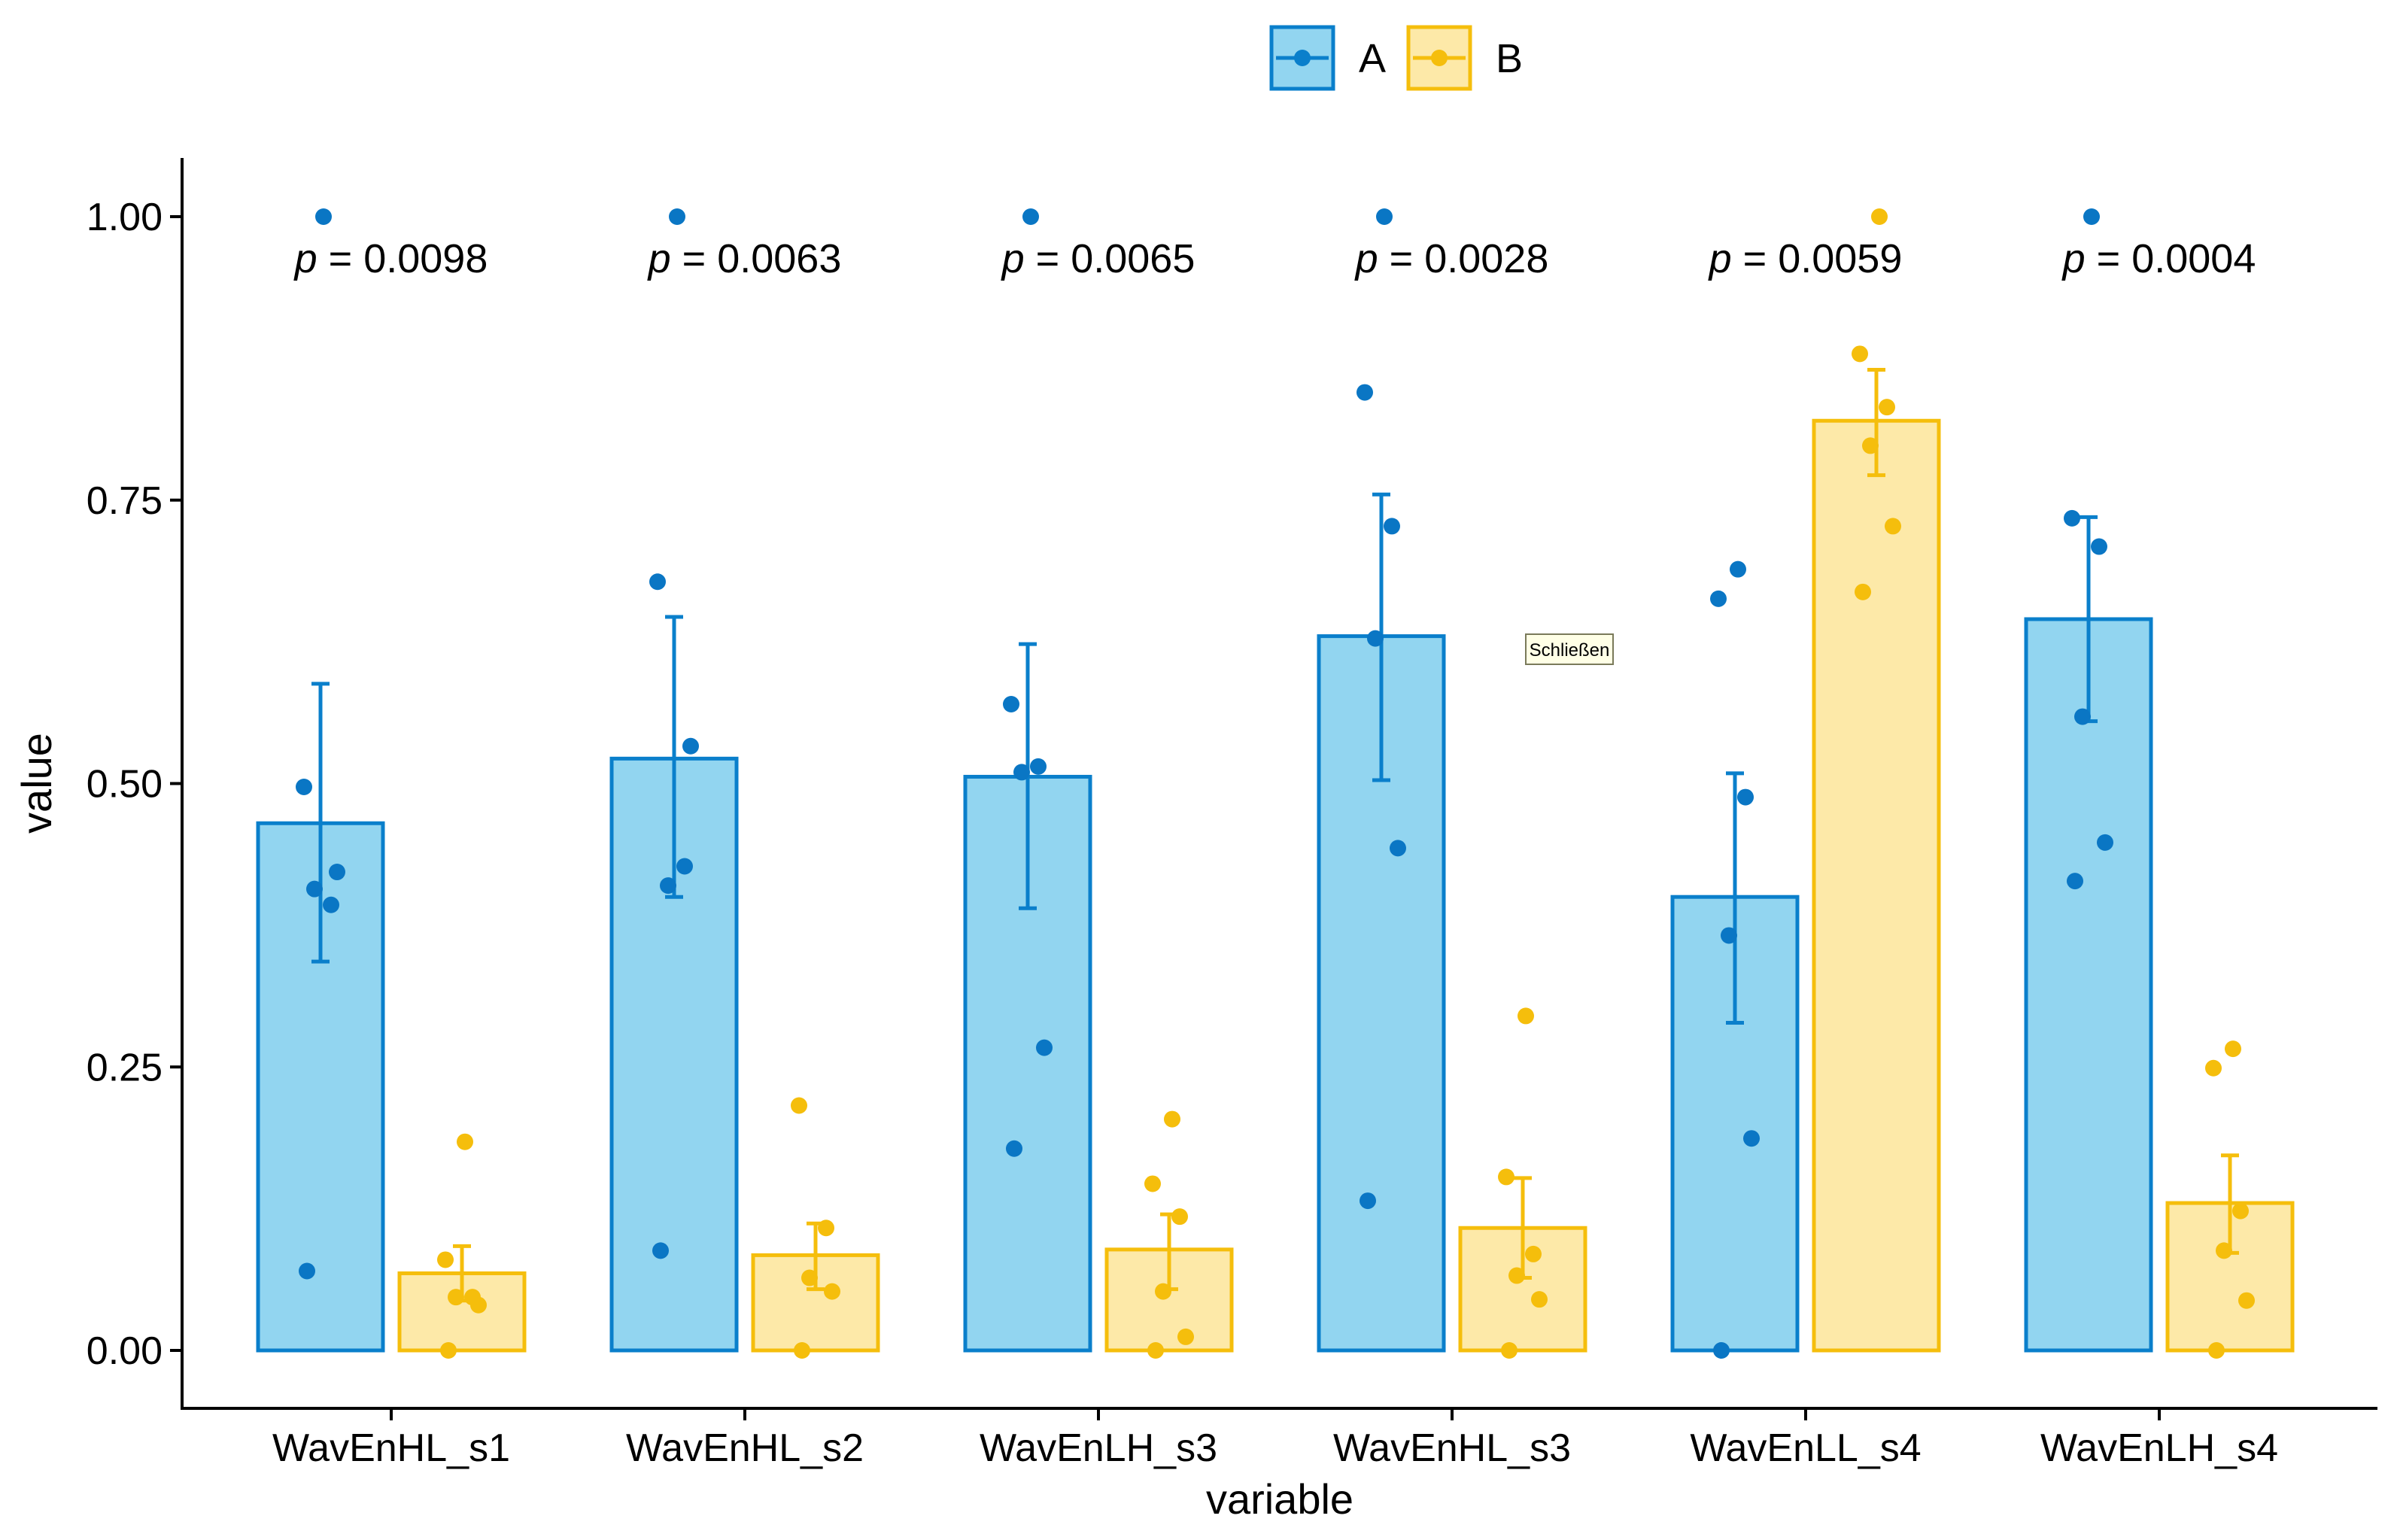 This screenshot has height=1540, width=2394. What do you see at coordinates (402, 258) in the screenshot?
I see `p-value-text: = 0.0098` at bounding box center [402, 258].